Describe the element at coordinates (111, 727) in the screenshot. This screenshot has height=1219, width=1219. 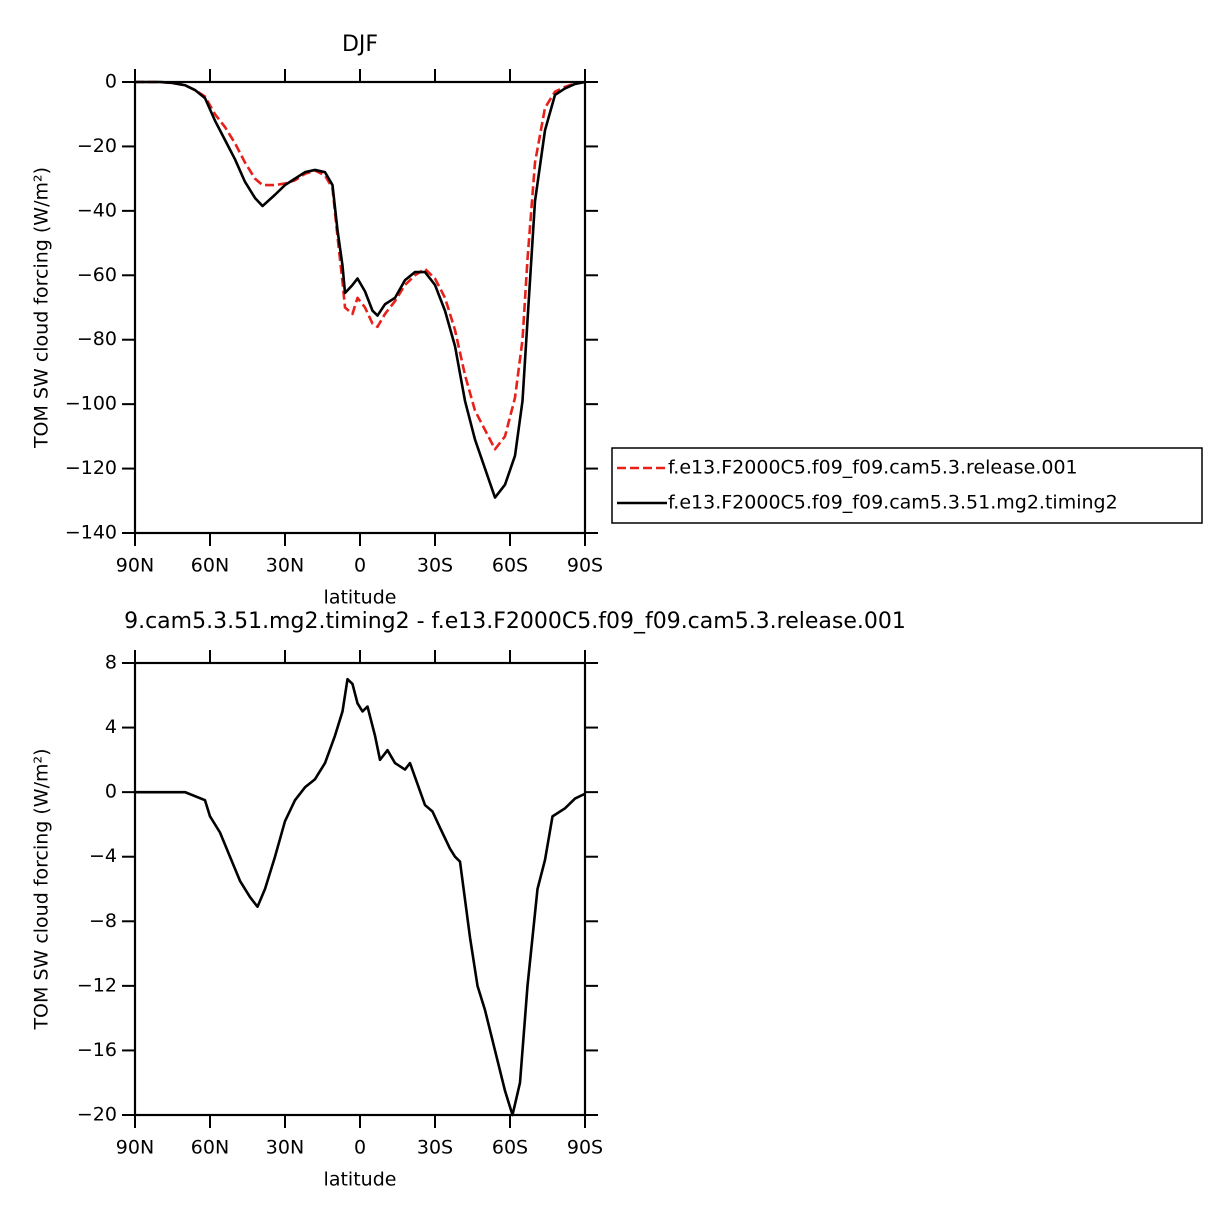
I see `y-tick-label: 4` at that location.